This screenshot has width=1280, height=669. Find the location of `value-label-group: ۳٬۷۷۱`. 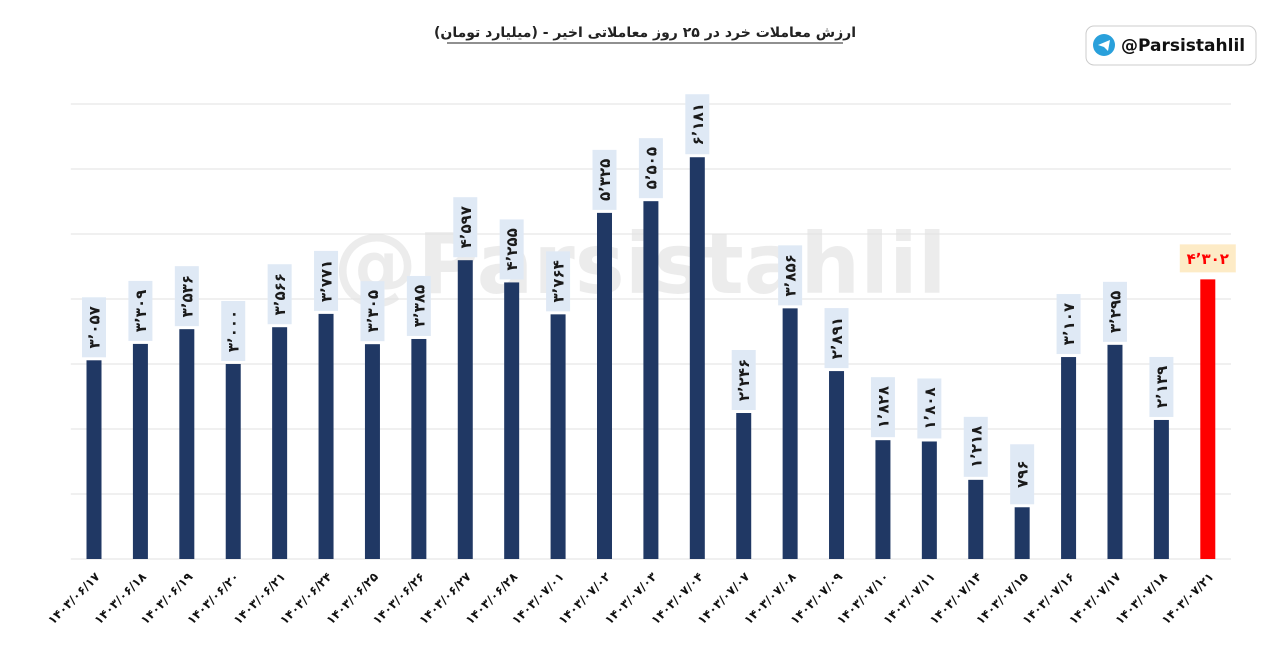

value-label-group: ۳٬۷۷۱ is located at coordinates (326, 280).